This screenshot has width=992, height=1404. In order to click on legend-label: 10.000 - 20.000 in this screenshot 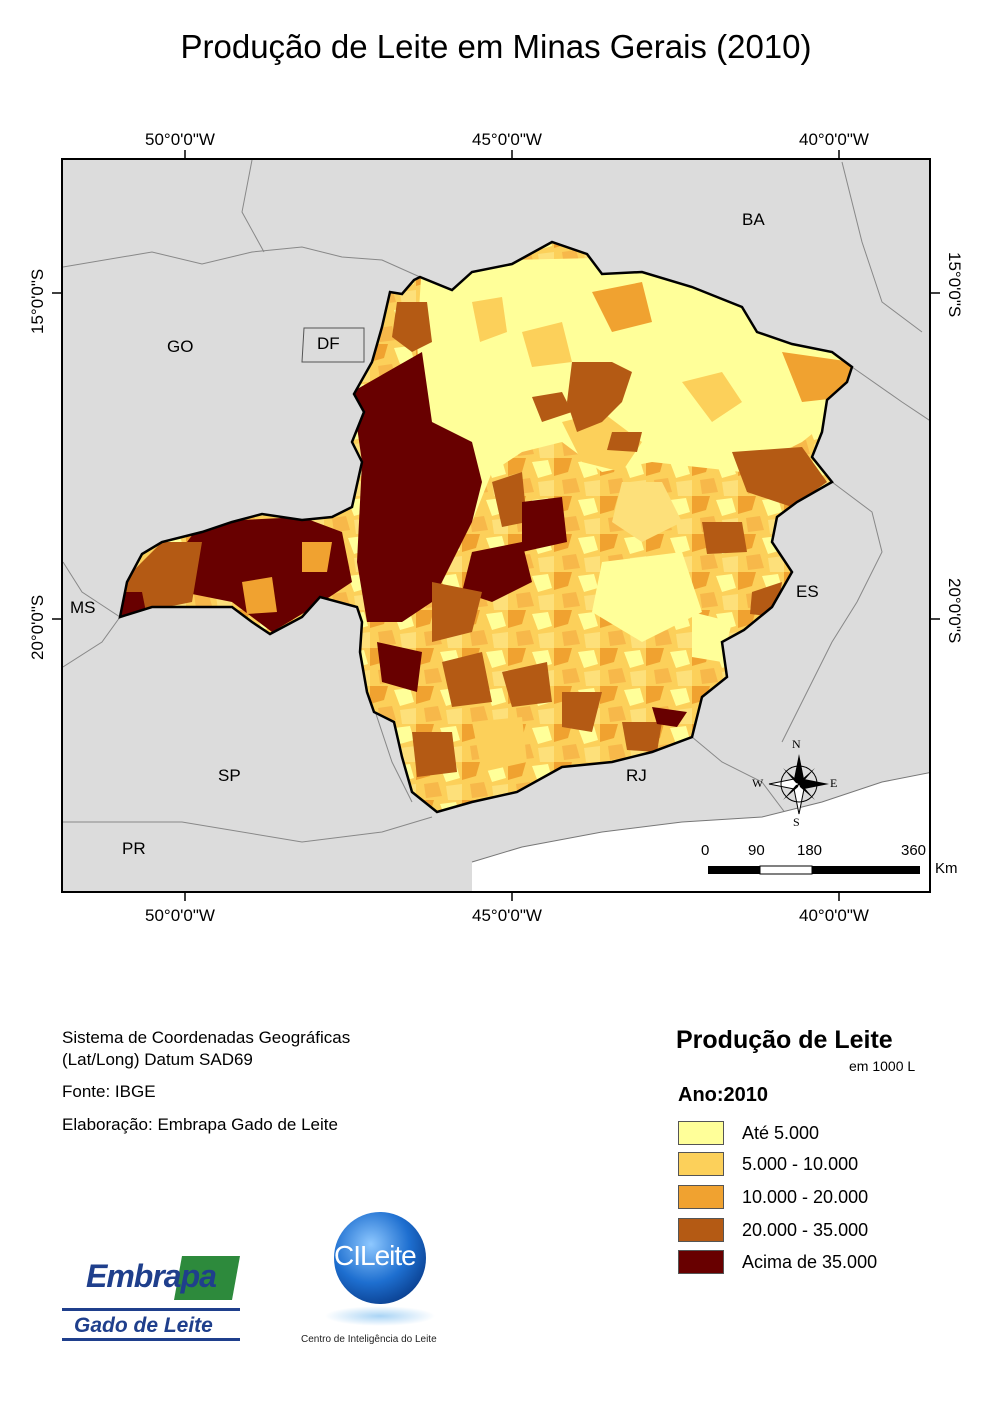, I will do `click(805, 1196)`.